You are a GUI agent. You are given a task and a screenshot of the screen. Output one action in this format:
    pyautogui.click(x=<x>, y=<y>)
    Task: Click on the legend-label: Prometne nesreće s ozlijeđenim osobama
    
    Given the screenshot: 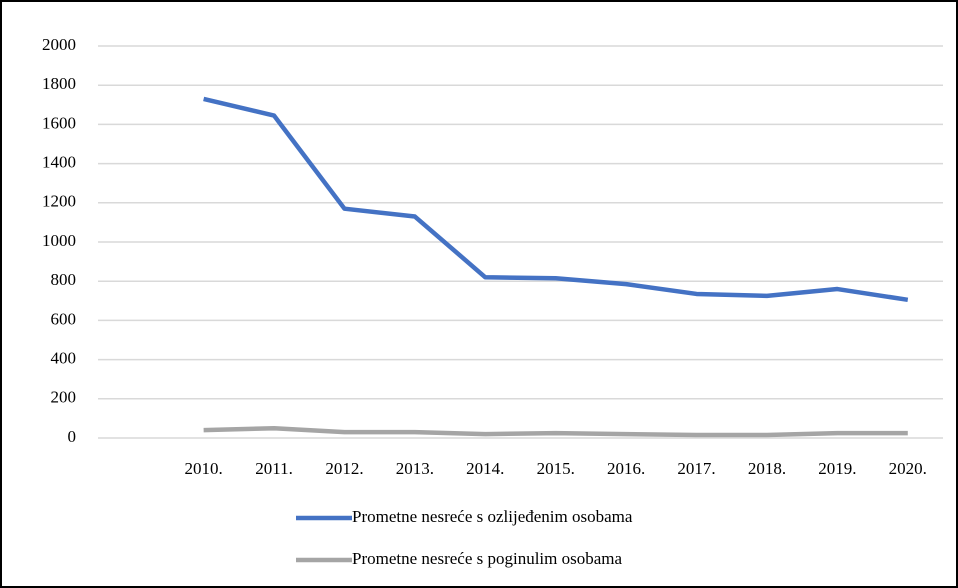 What is the action you would take?
    pyautogui.click(x=492, y=516)
    